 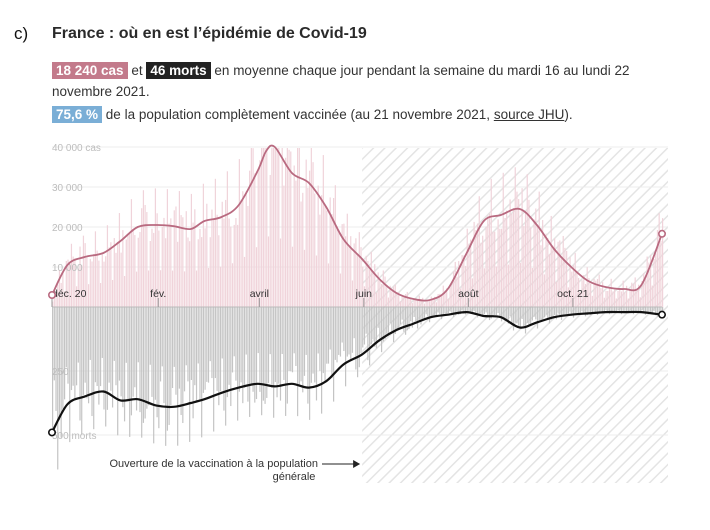 What do you see at coordinates (259, 294) in the screenshot?
I see `month-label: avril` at bounding box center [259, 294].